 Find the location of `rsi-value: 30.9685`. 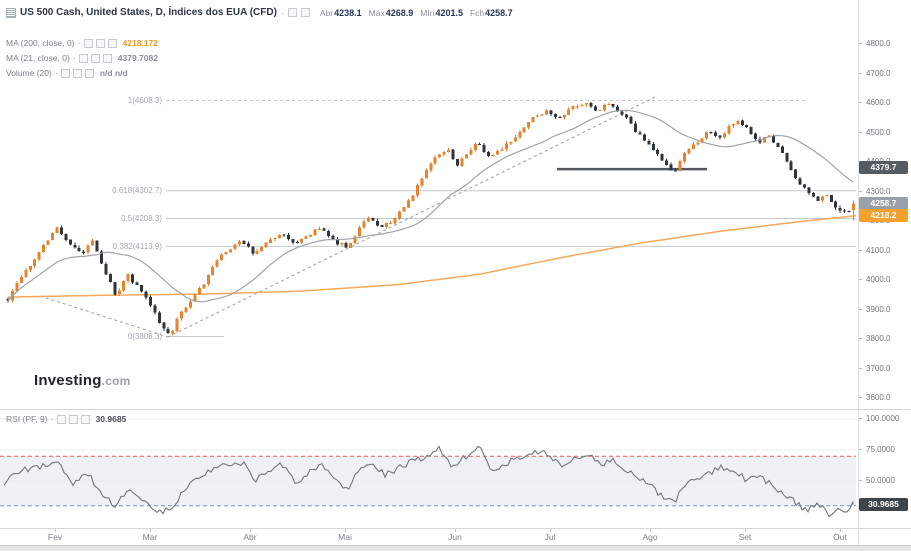

rsi-value: 30.9685 is located at coordinates (111, 419).